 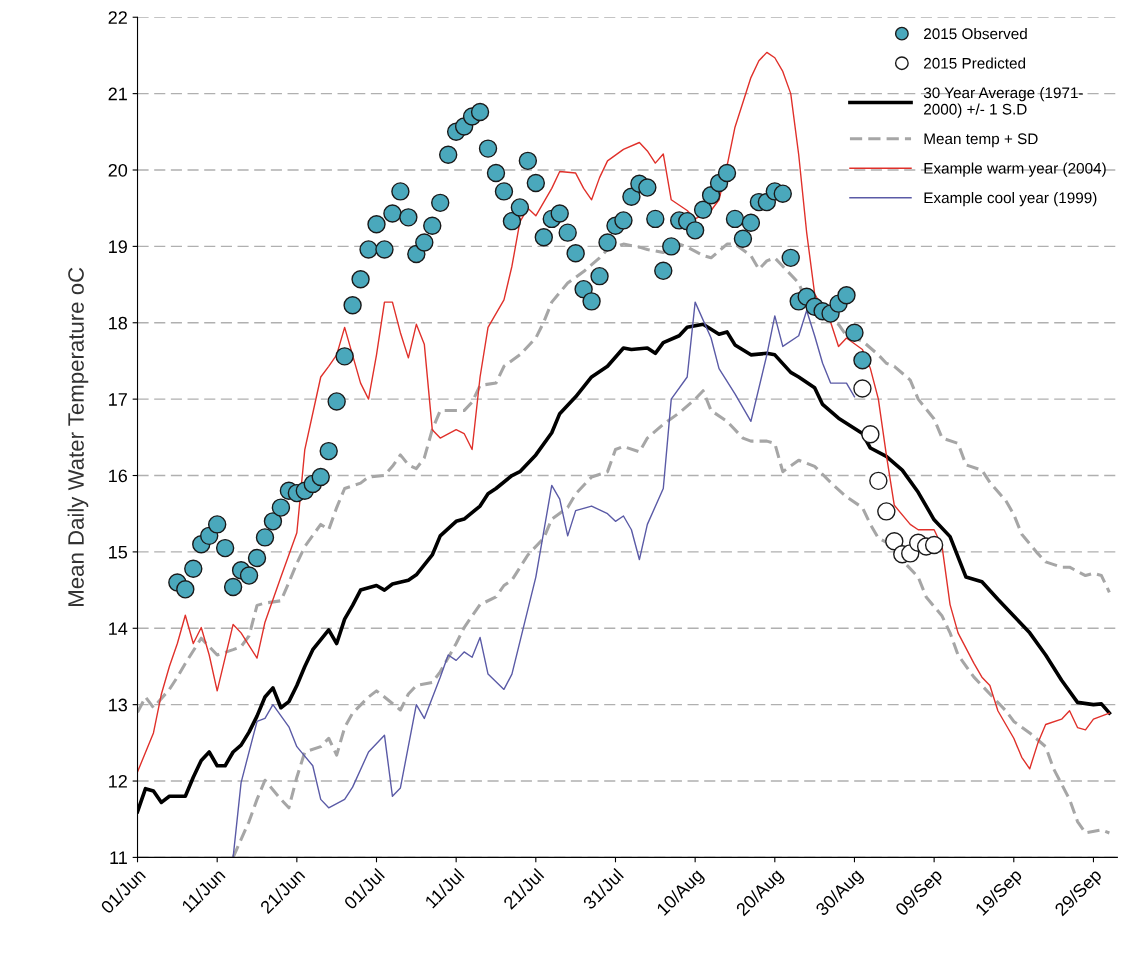 I want to click on y-tick-label: 19, so click(x=118, y=247).